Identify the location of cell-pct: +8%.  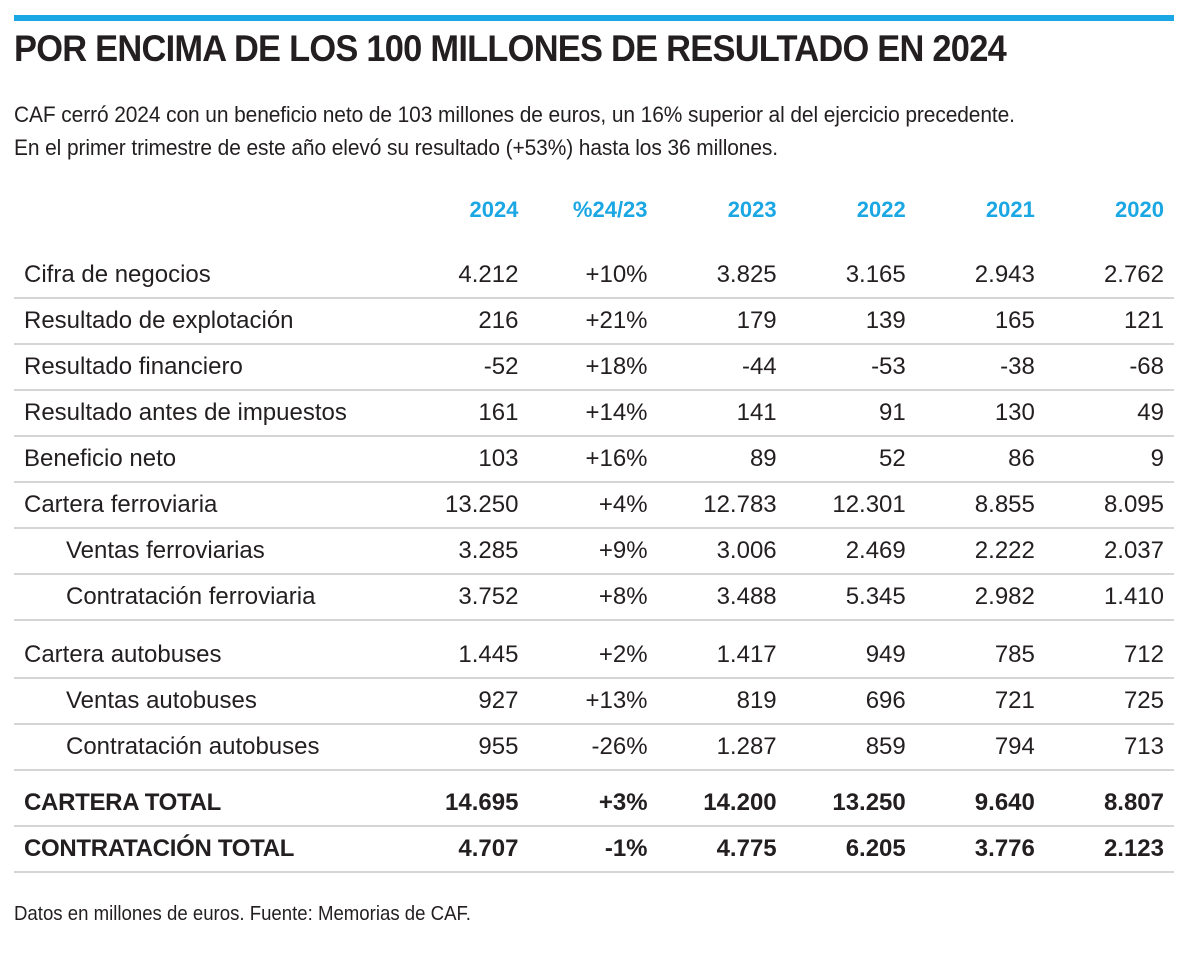
(593, 597).